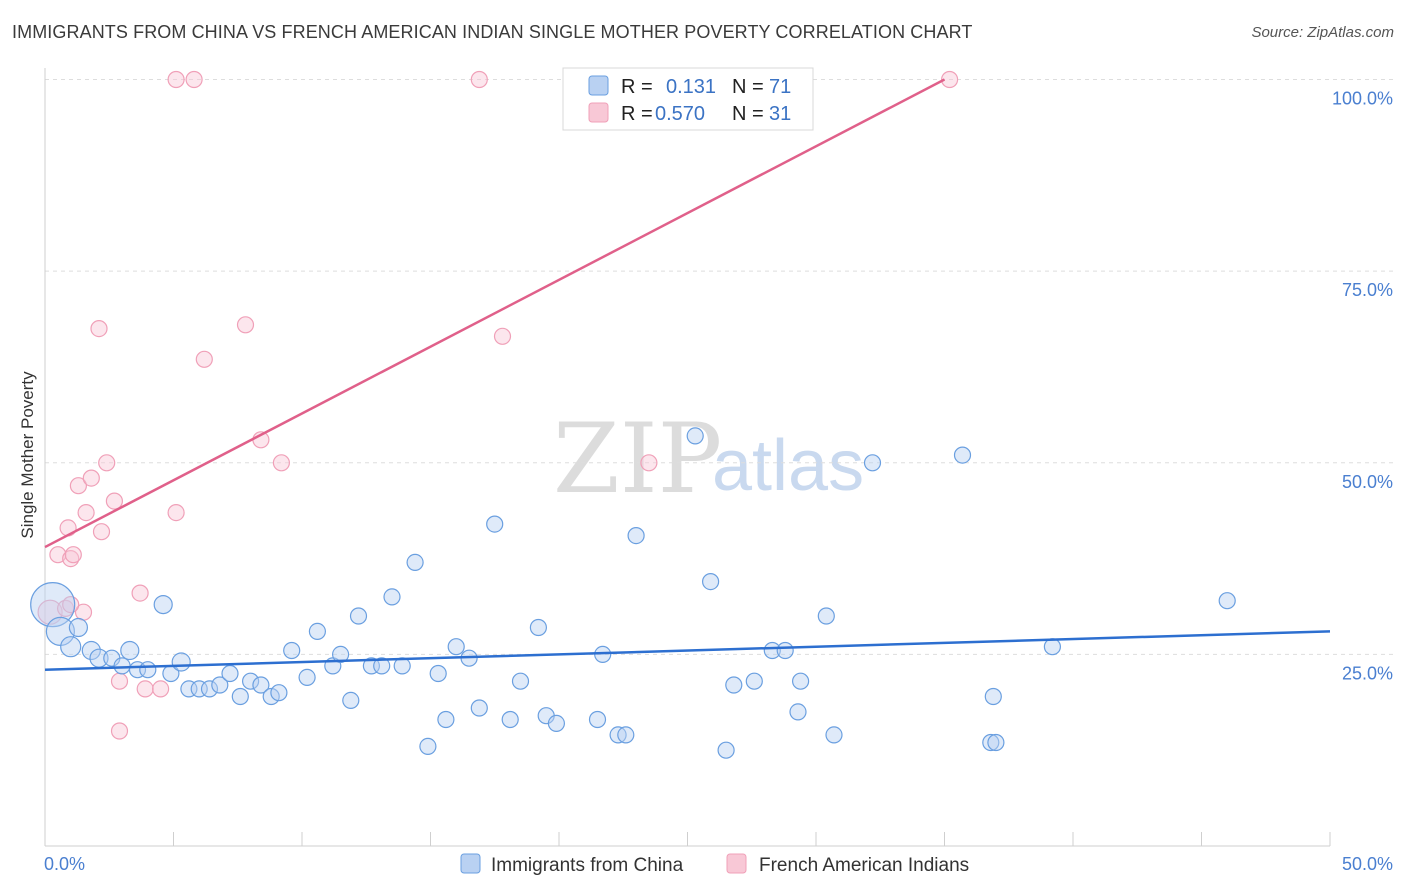 This screenshot has width=1406, height=892. What do you see at coordinates (1367, 290) in the screenshot?
I see `y-tick-label: 75.0%` at bounding box center [1367, 290].